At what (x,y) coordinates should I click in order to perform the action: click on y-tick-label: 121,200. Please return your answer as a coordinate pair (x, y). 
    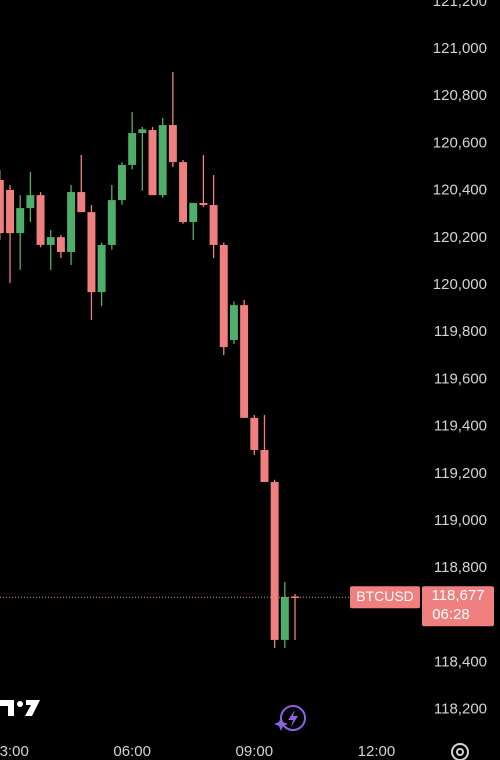
    Looking at the image, I should click on (460, 5).